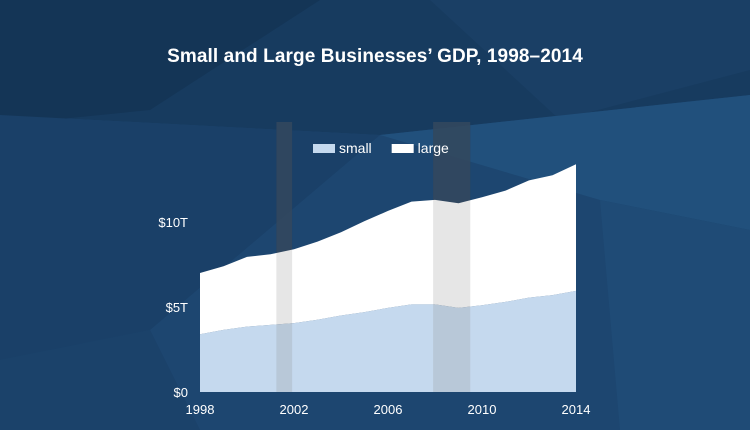  Describe the element at coordinates (576, 409) in the screenshot. I see `x-tick-label: 2014` at that location.